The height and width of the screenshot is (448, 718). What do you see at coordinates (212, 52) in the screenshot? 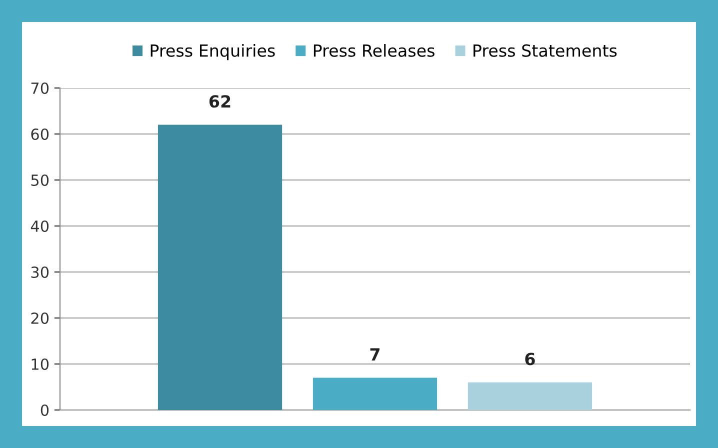
I see `legend-label: Press Enquiries` at bounding box center [212, 52].